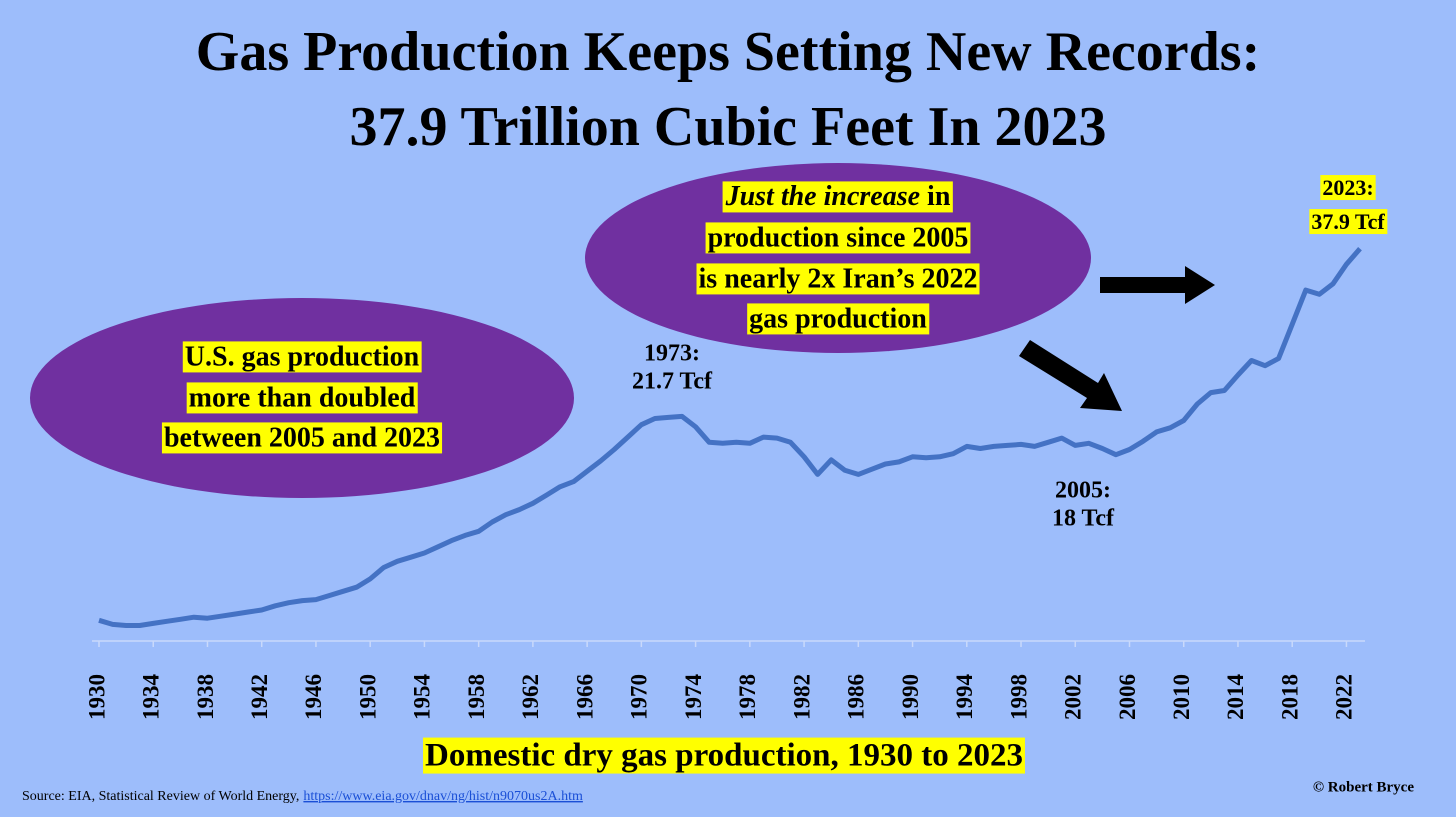 The width and height of the screenshot is (1456, 817). I want to click on point-label: 37.9 Tcf, so click(1348, 221).